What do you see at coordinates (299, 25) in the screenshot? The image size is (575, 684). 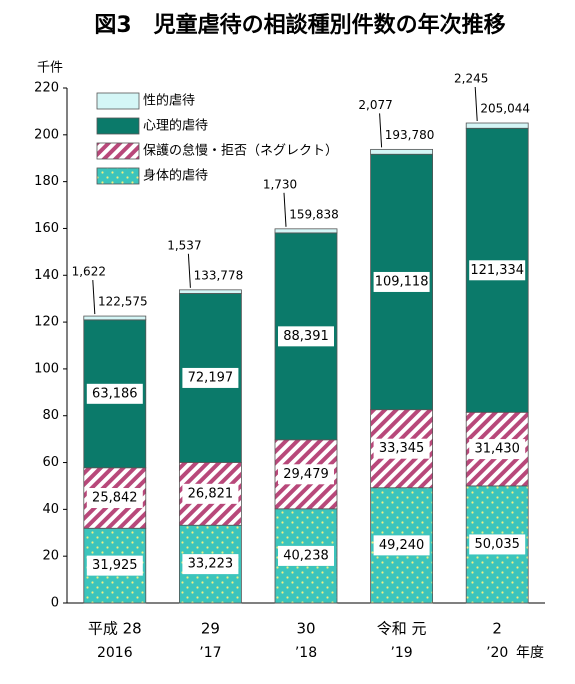 I see `chart-title: 図3 児童虐待の相談種別件数の年次推移` at bounding box center [299, 25].